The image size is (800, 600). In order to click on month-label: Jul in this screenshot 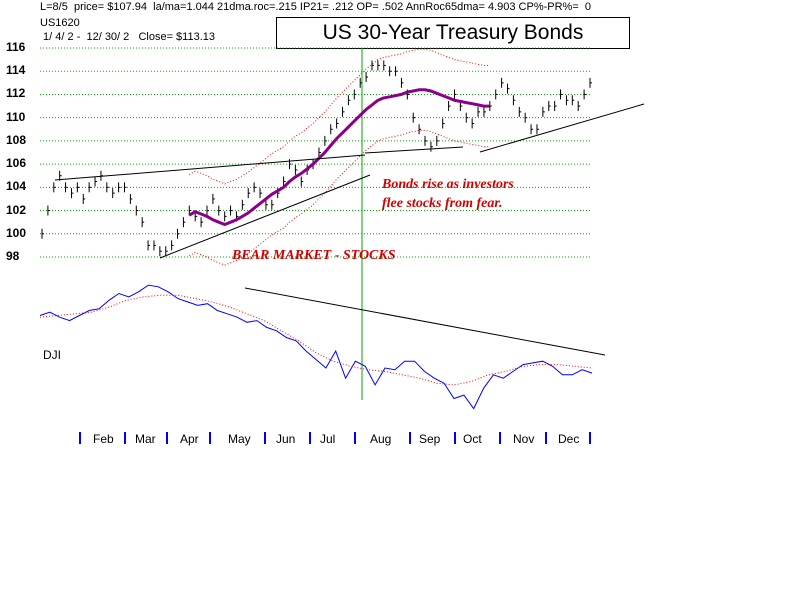, I will do `click(328, 439)`.